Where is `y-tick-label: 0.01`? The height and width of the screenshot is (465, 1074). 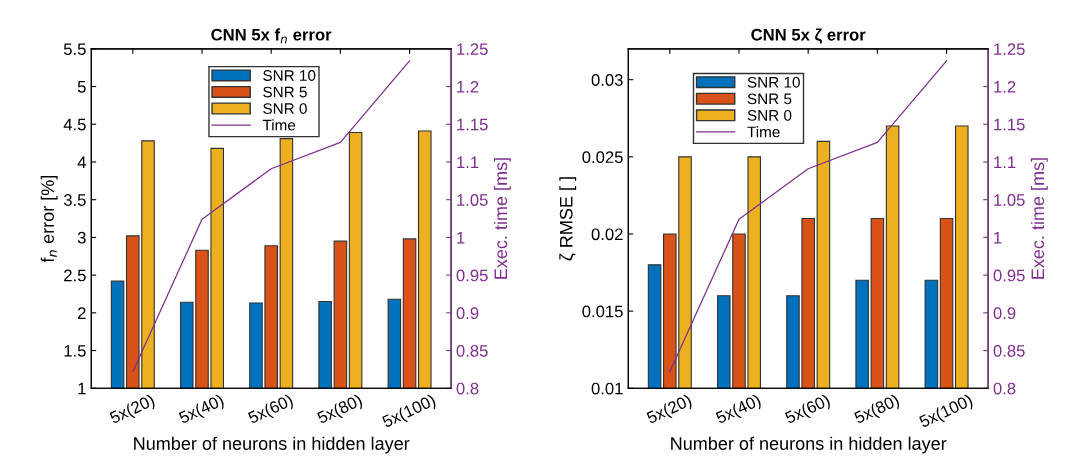
y-tick-label: 0.01 is located at coordinates (607, 388).